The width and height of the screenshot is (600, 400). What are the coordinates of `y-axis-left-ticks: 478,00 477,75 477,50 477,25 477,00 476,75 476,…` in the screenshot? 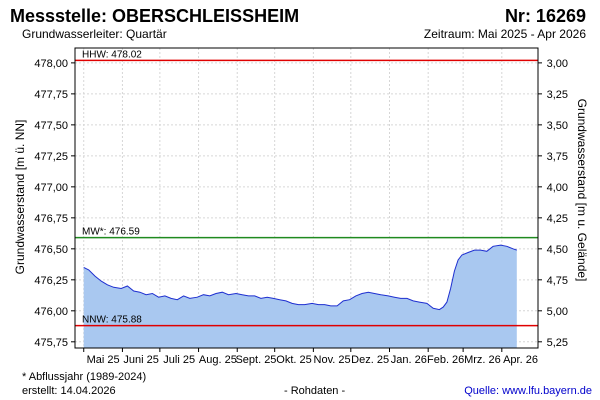 It's located at (54, 203).